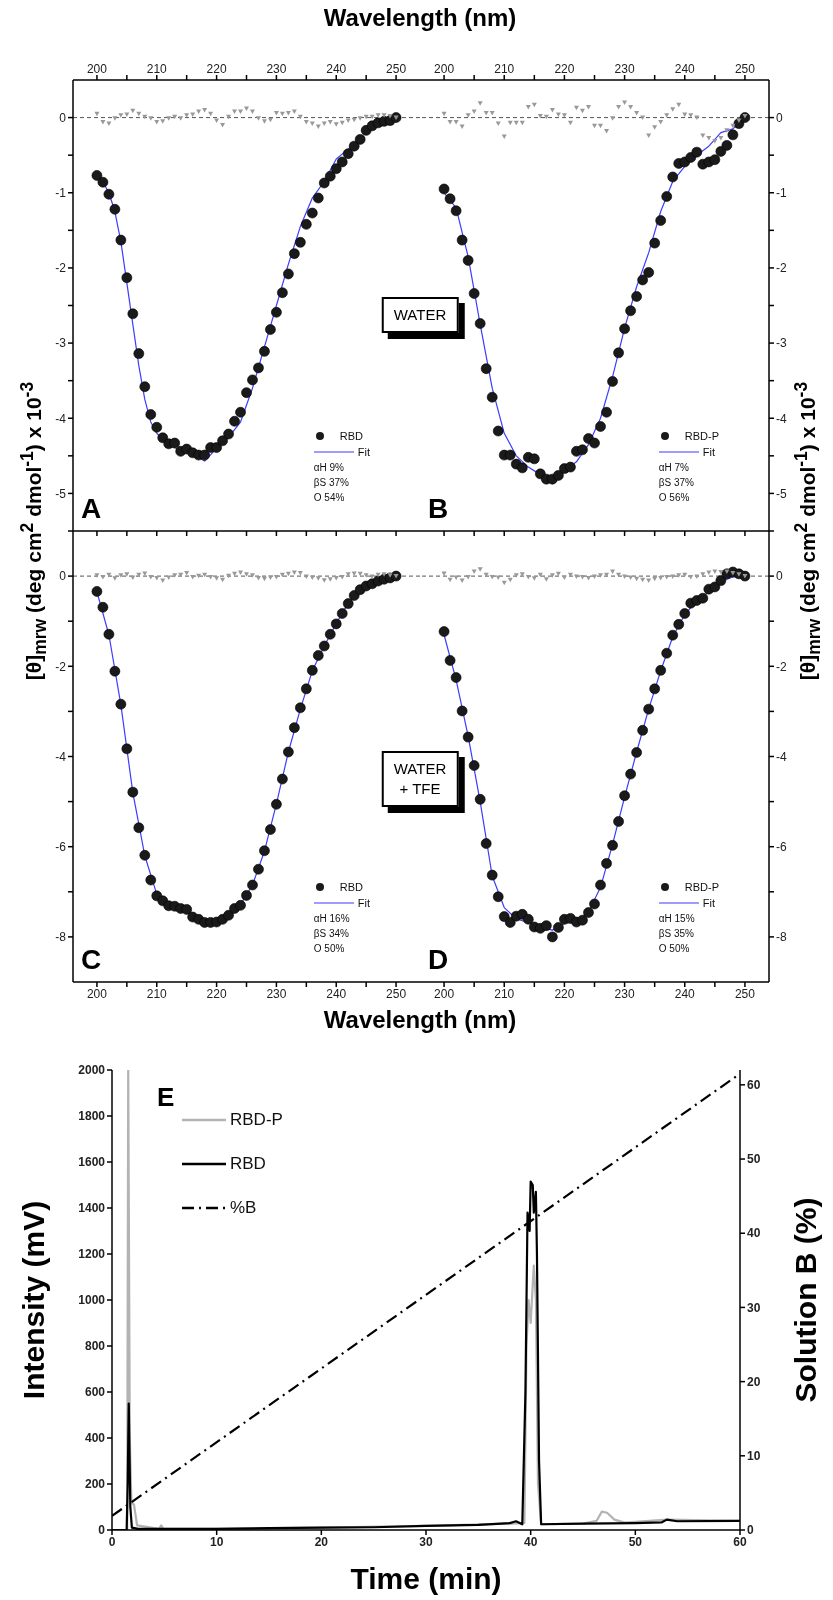 Image resolution: width=833 pixels, height=1600 pixels. I want to click on x2-tick-label: 220, so click(216, 69).